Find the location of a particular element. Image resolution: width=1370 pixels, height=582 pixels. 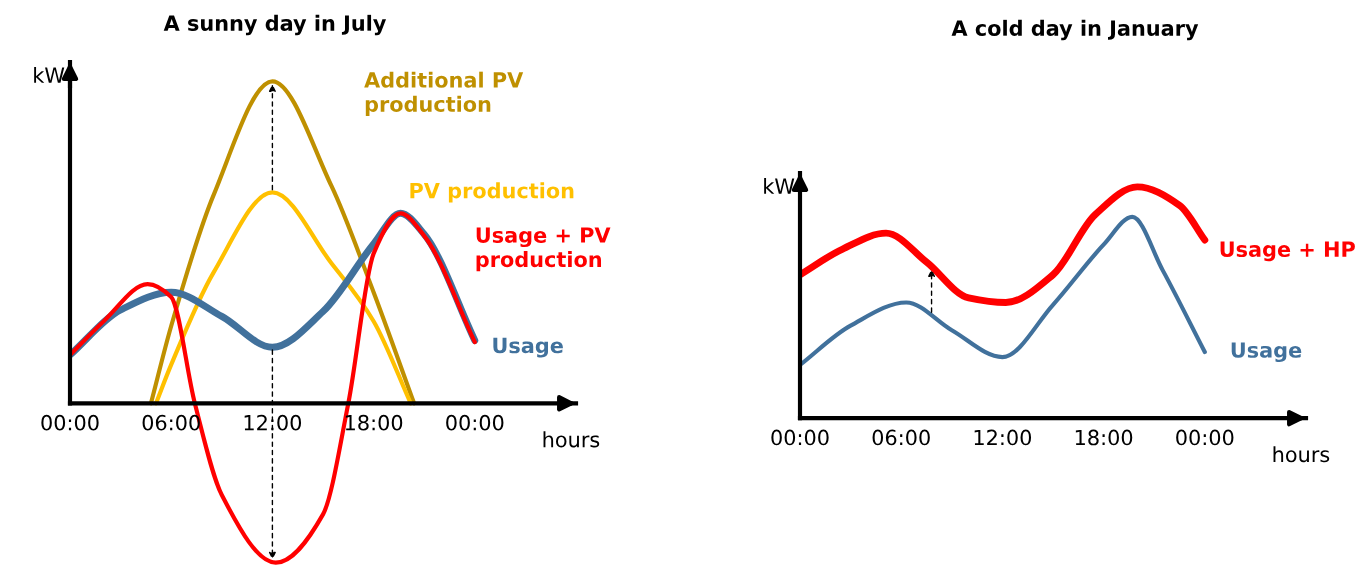

text: PV production is located at coordinates (492, 192).